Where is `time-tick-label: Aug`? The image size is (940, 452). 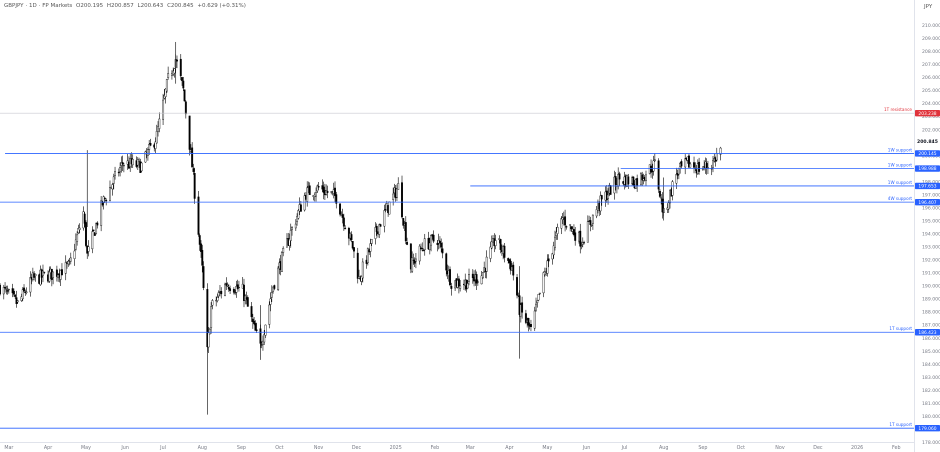
time-tick-label: Aug is located at coordinates (663, 448).